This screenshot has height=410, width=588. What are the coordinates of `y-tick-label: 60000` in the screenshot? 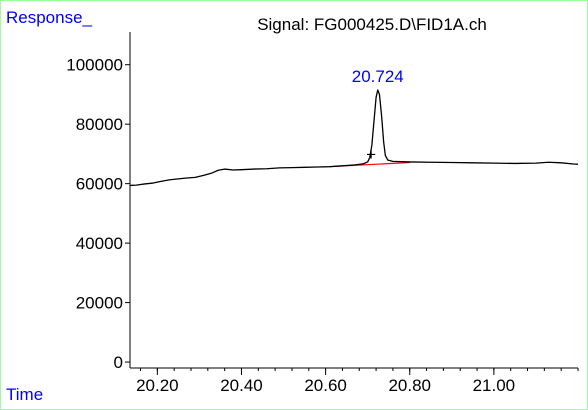 It's located at (99, 184).